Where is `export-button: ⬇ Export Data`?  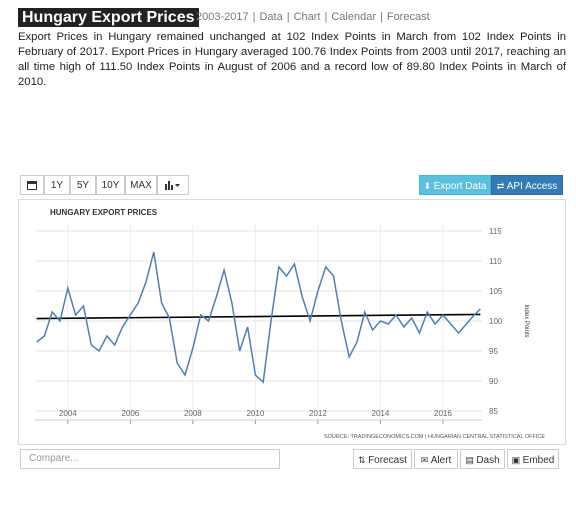
export-button: ⬇ Export Data is located at coordinates (455, 185).